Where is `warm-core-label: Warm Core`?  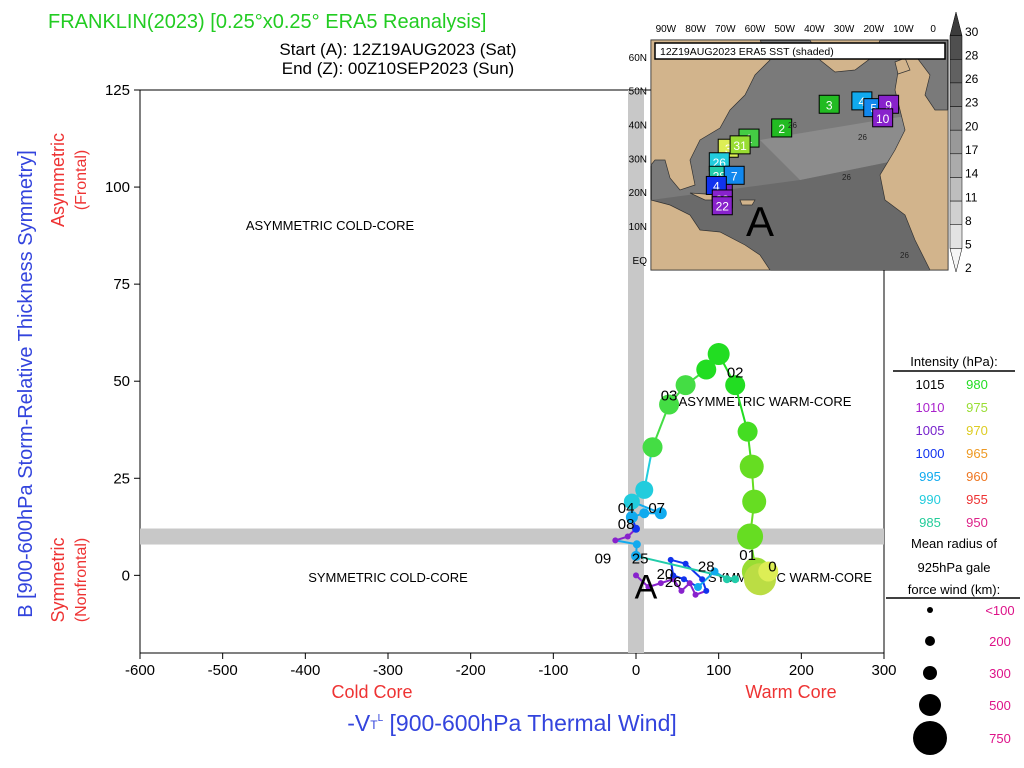 warm-core-label: Warm Core is located at coordinates (790, 692).